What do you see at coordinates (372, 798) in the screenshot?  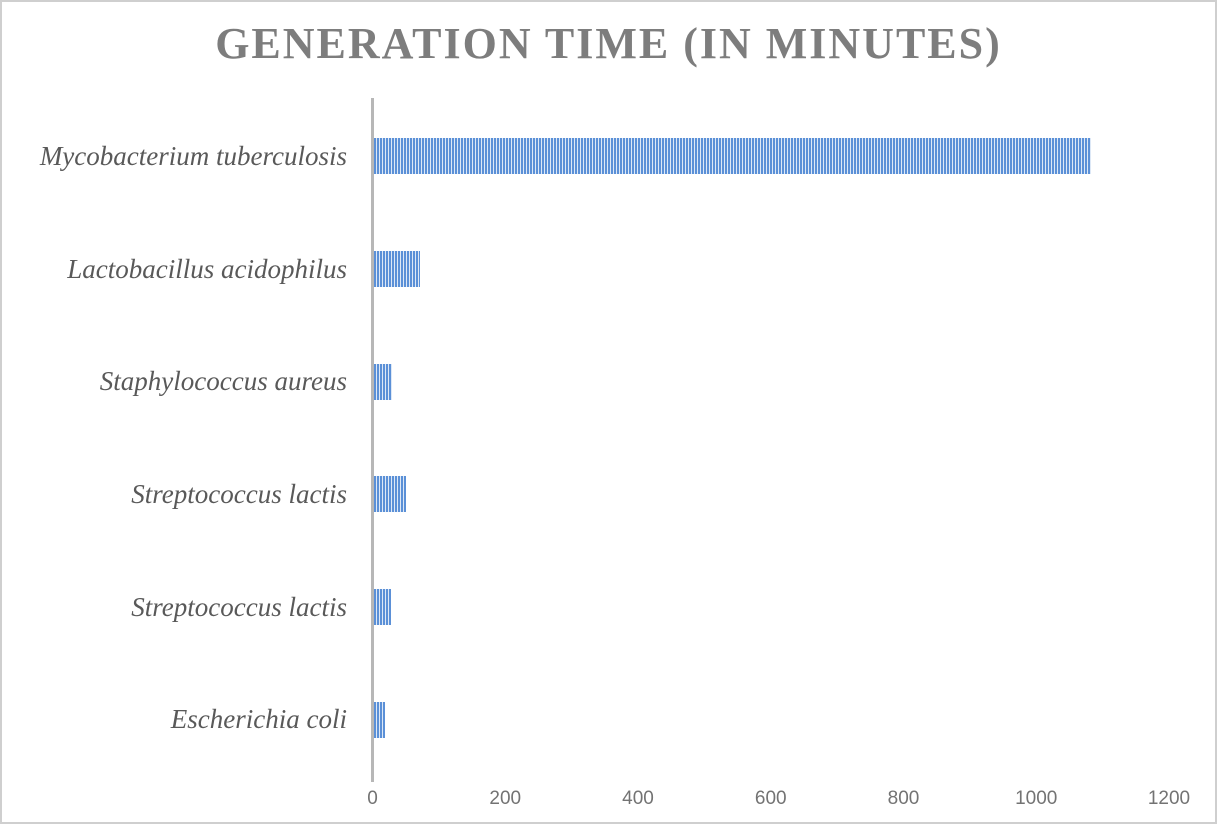 I see `x-tick-label: 0` at bounding box center [372, 798].